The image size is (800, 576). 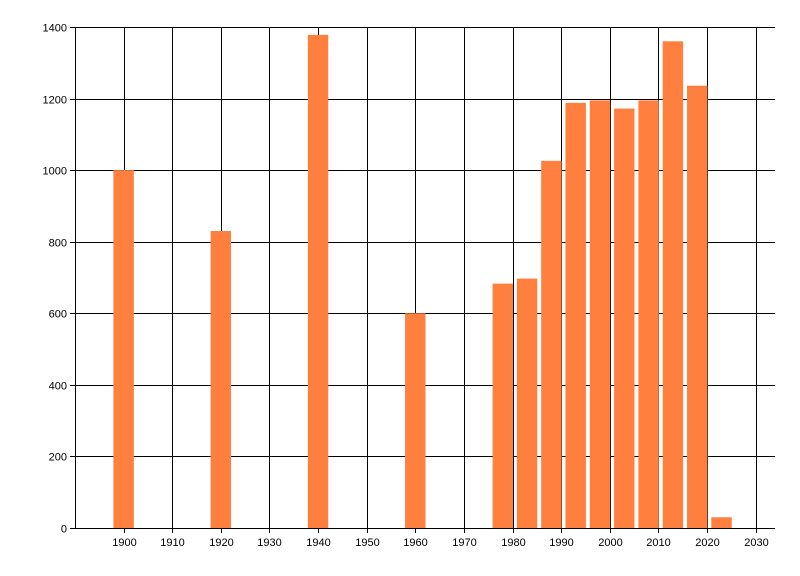 I want to click on x-tick-label: 1900, so click(x=124, y=543).